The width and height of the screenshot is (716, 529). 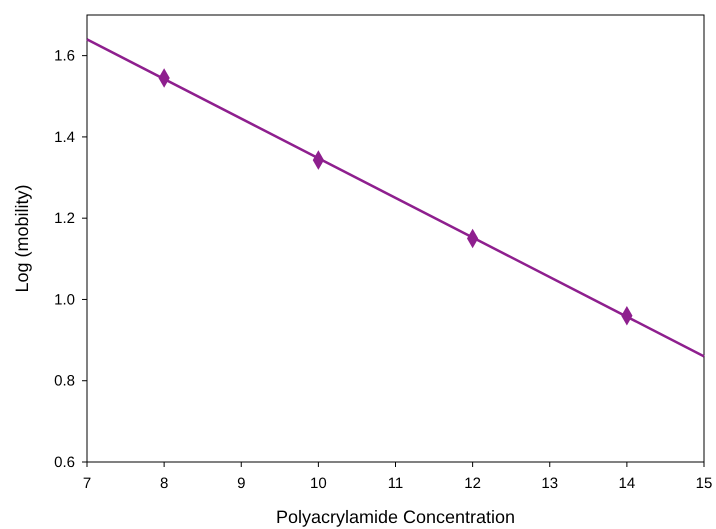 I want to click on x-tick-label: 14, so click(x=627, y=483).